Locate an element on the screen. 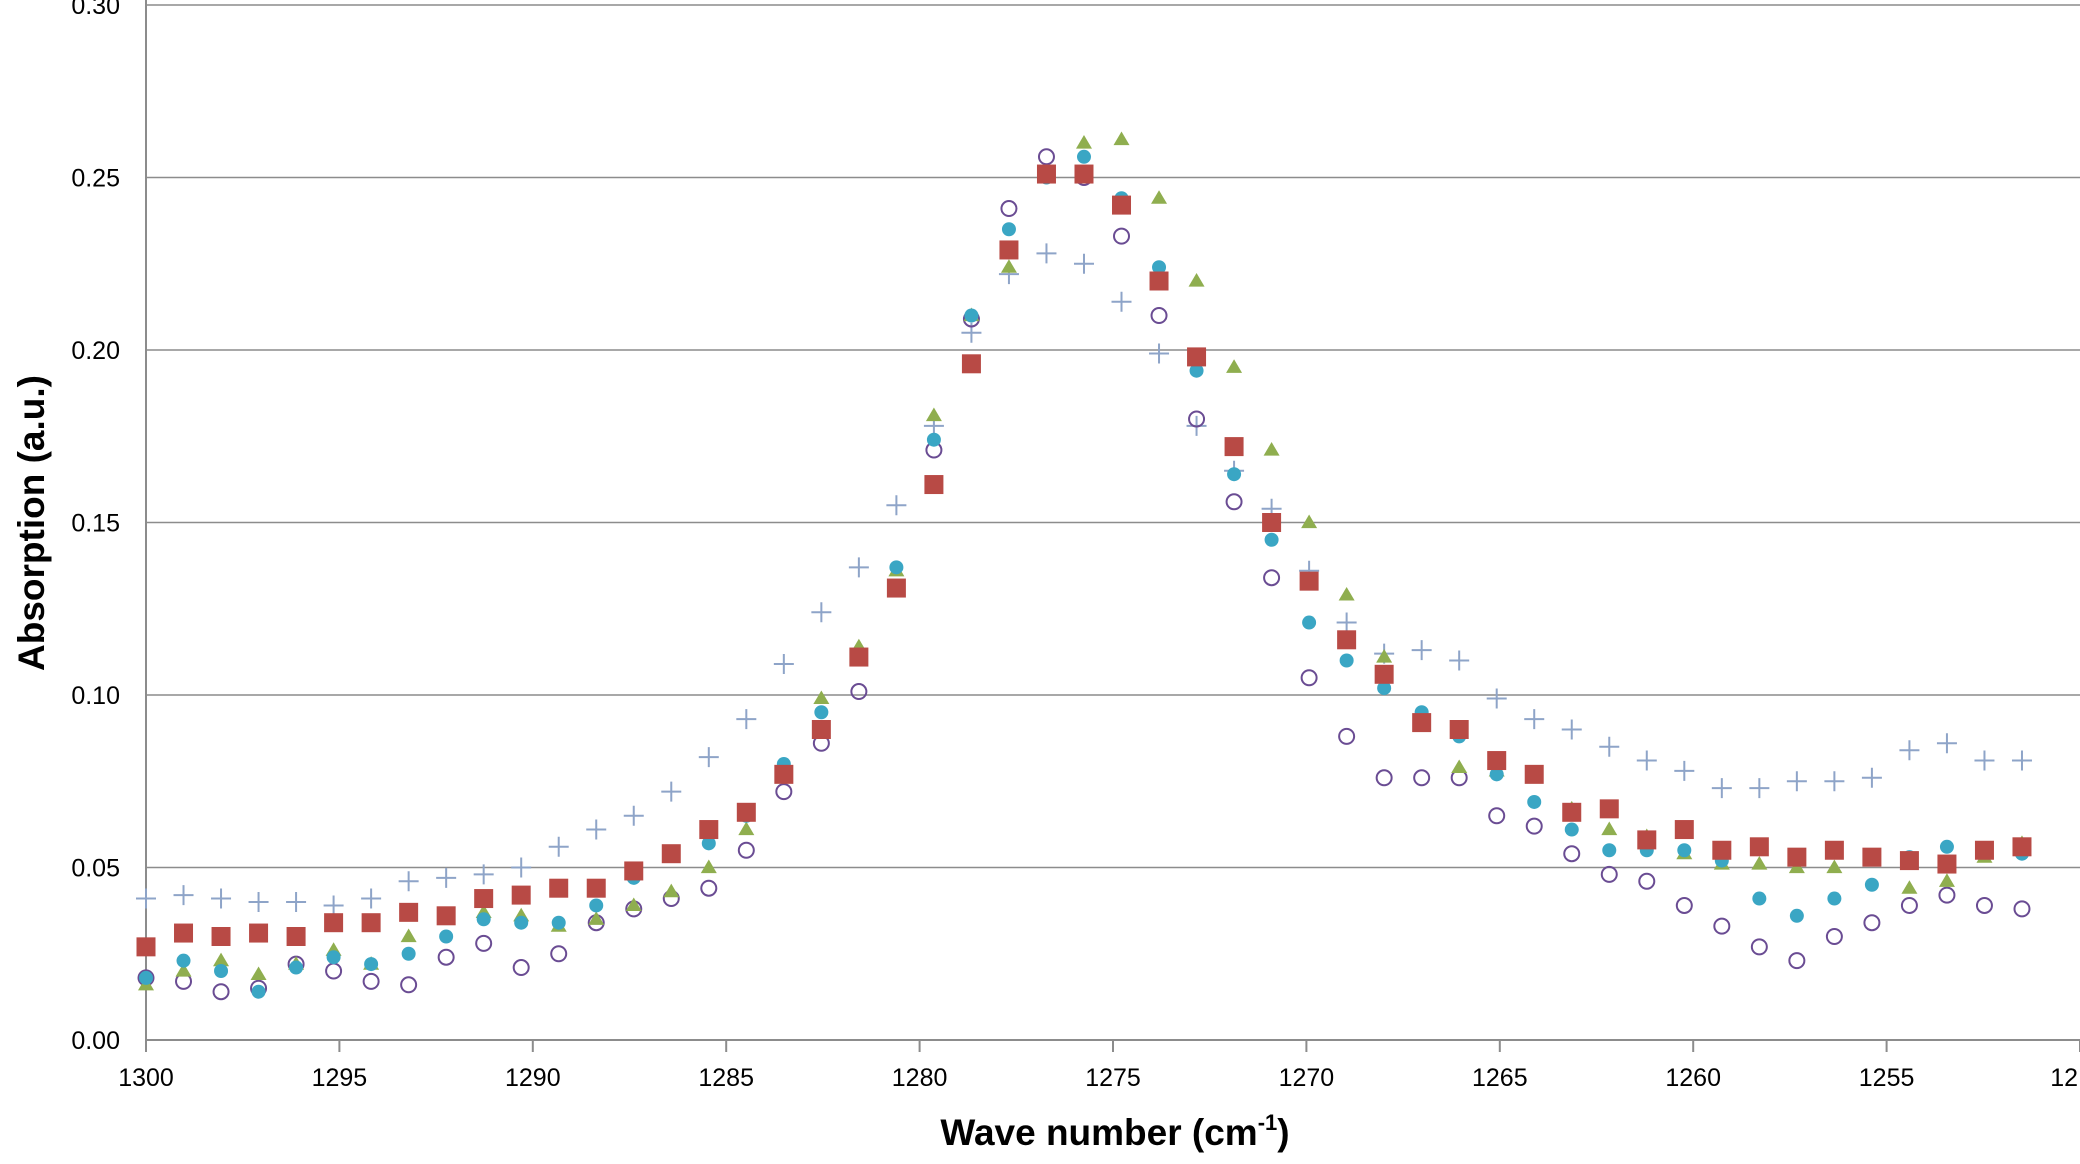 Image resolution: width=2080 pixels, height=1164 pixels. y-axis-title: Absorption (a.u.) is located at coordinates (31, 523).